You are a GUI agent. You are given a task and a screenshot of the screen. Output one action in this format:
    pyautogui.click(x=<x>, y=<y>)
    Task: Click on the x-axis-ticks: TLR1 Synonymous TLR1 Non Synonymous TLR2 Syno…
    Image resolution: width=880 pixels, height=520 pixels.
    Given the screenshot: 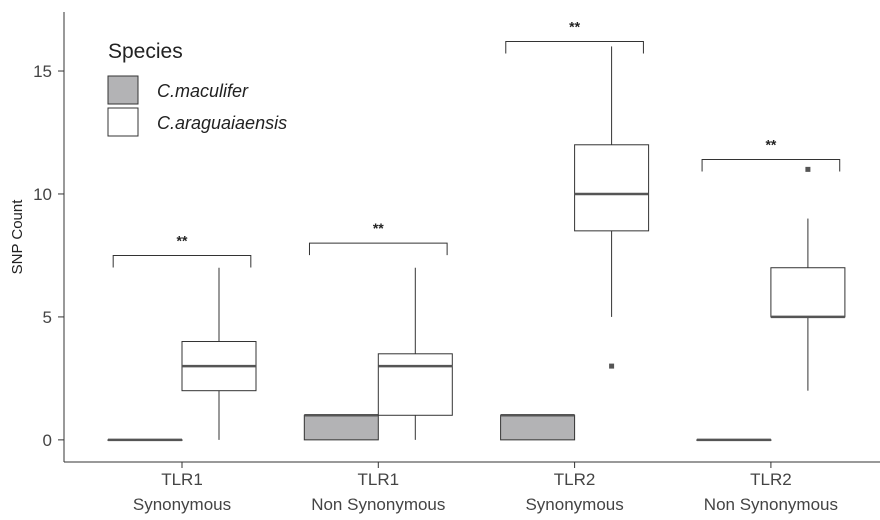 What is the action you would take?
    pyautogui.click(x=485, y=488)
    